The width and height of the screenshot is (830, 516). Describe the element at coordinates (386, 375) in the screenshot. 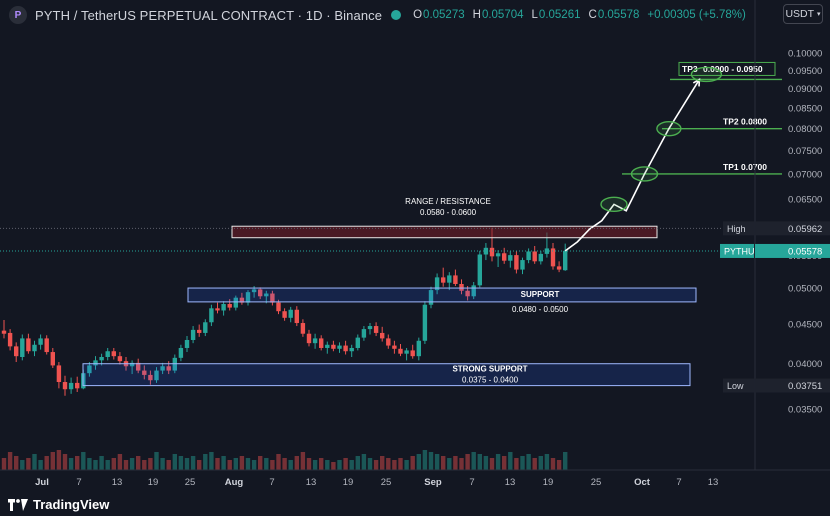

I see `support-zone: STRONG SUPPORT 0.0375 - 0.0400` at that location.